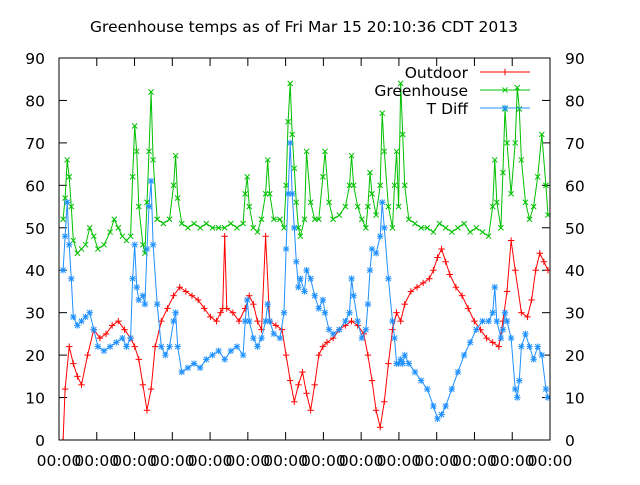 The height and width of the screenshot is (485, 640). What do you see at coordinates (35, 144) in the screenshot?
I see `y-tick-label-left-7: 70` at bounding box center [35, 144].